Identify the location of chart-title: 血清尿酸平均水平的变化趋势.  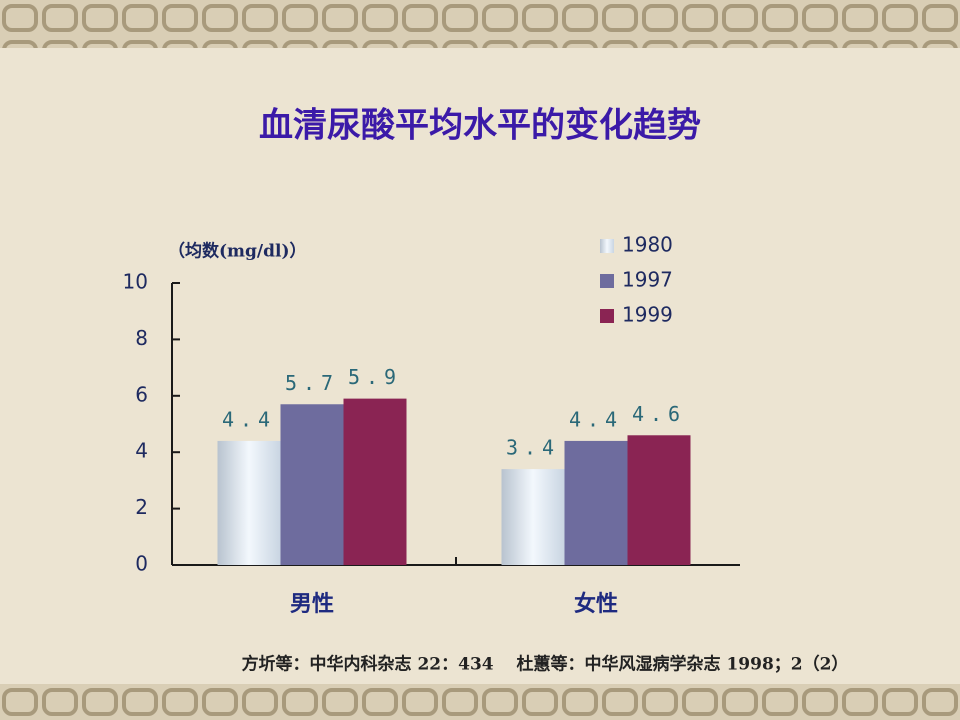
(480, 126).